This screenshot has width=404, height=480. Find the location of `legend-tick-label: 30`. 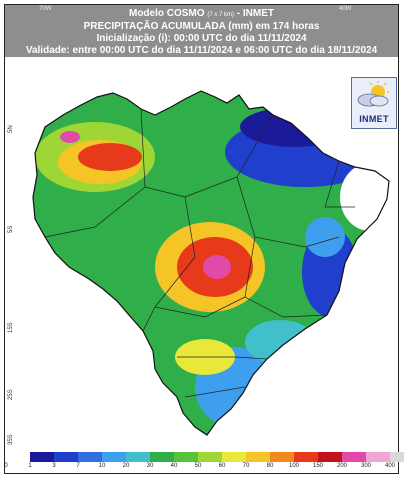

legend-tick-label: 30 is located at coordinates (150, 466).